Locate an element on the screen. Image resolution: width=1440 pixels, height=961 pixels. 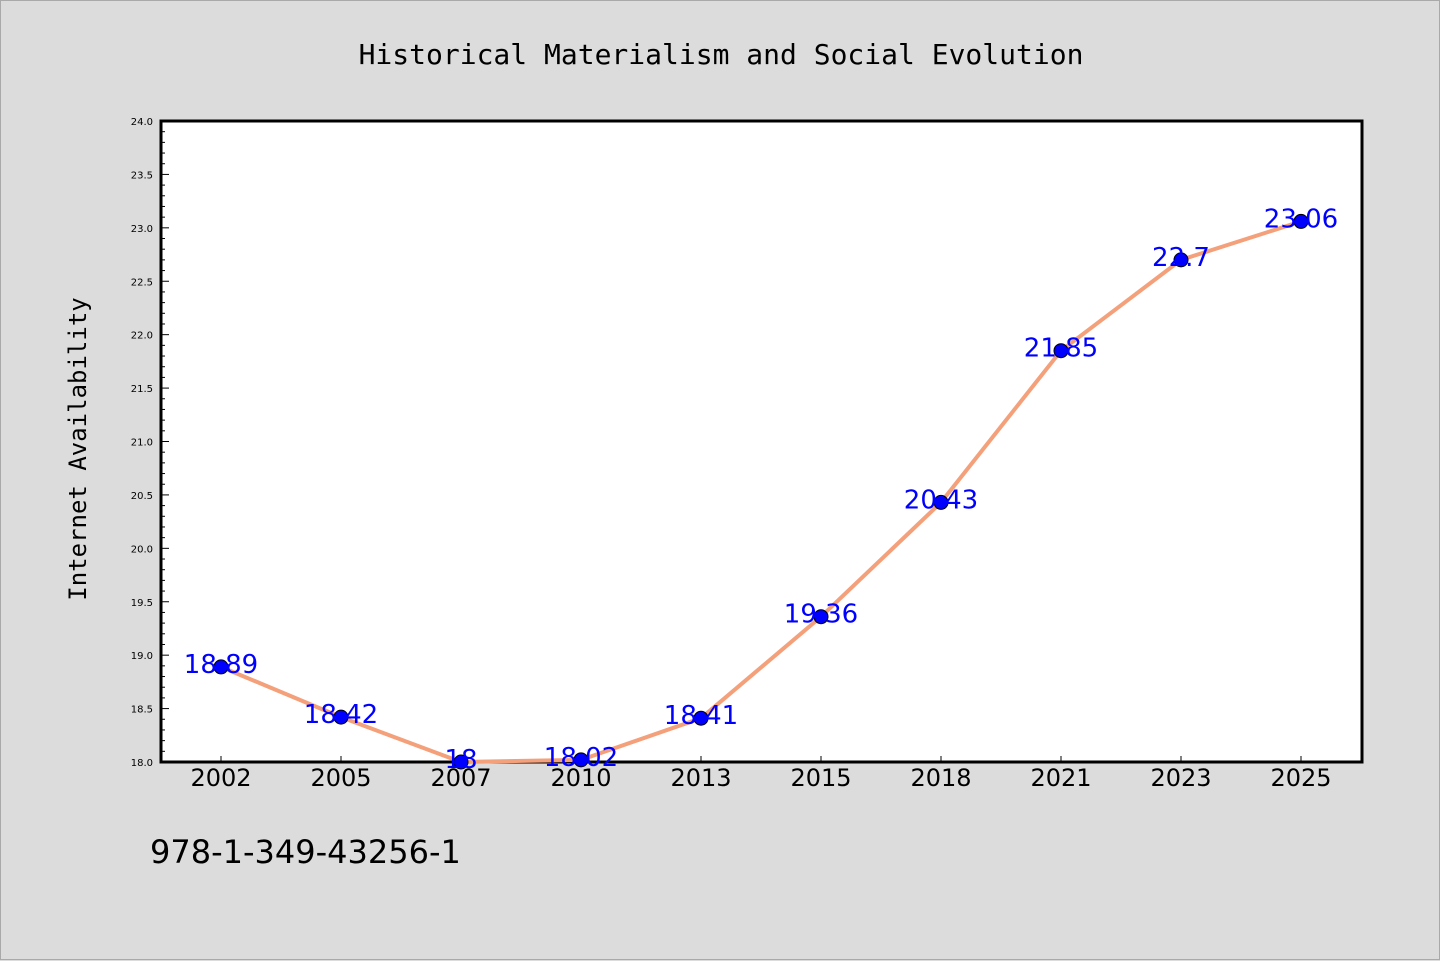
x-tick-label: 2002 is located at coordinates (220, 778).